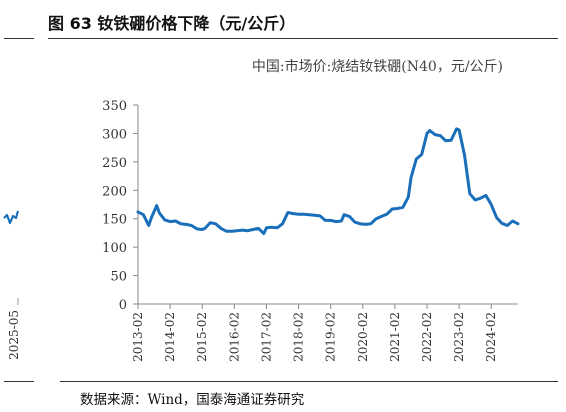  What do you see at coordinates (120, 206) in the screenshot?
I see `y-axis-ticks: 0 50 100 150 200 250 300 350` at bounding box center [120, 206].